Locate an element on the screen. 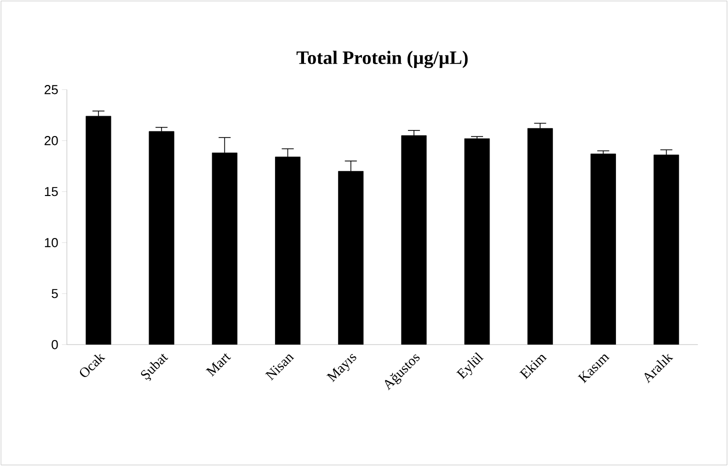 The width and height of the screenshot is (728, 466). y-tick-label: 25 is located at coordinates (51, 89).